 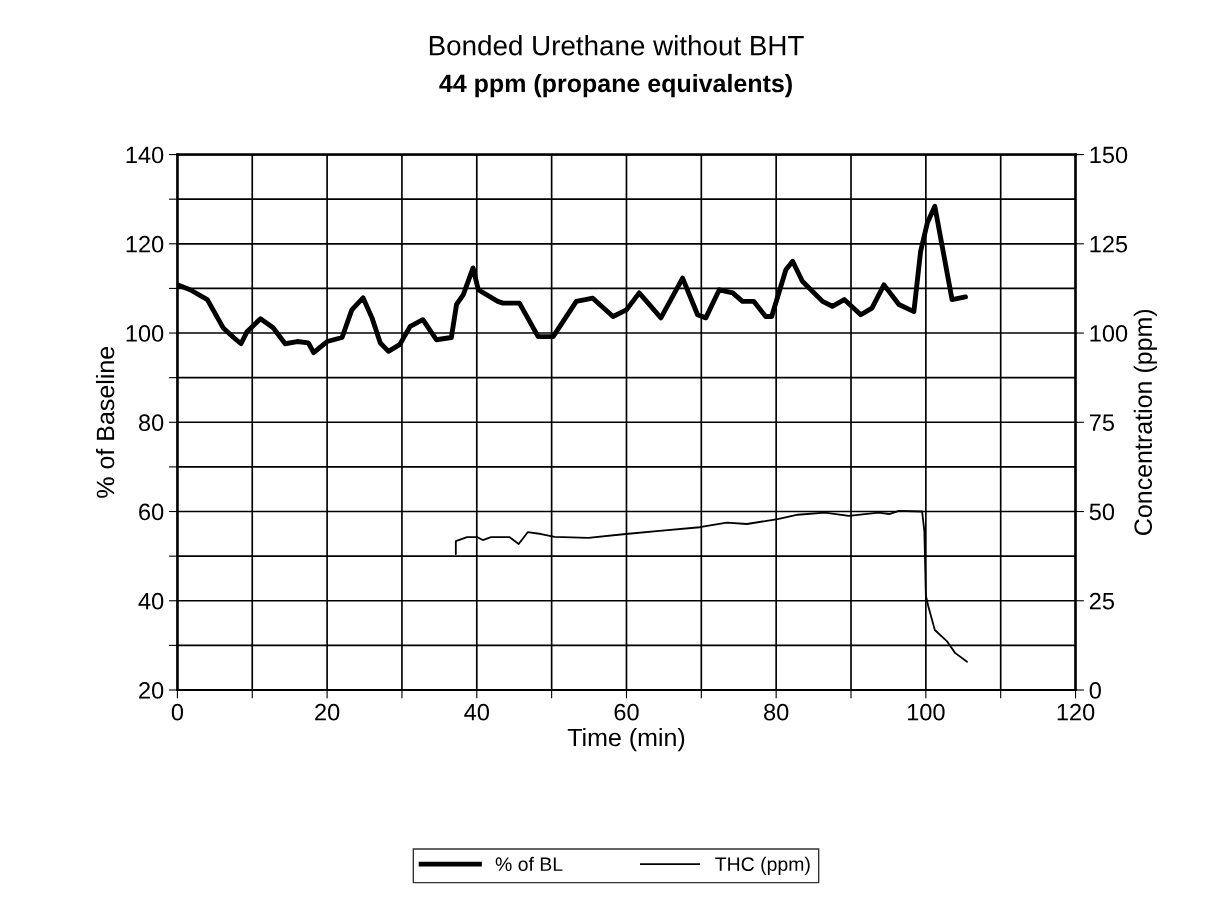 I want to click on y2-tick-label: 125, so click(x=1109, y=244).